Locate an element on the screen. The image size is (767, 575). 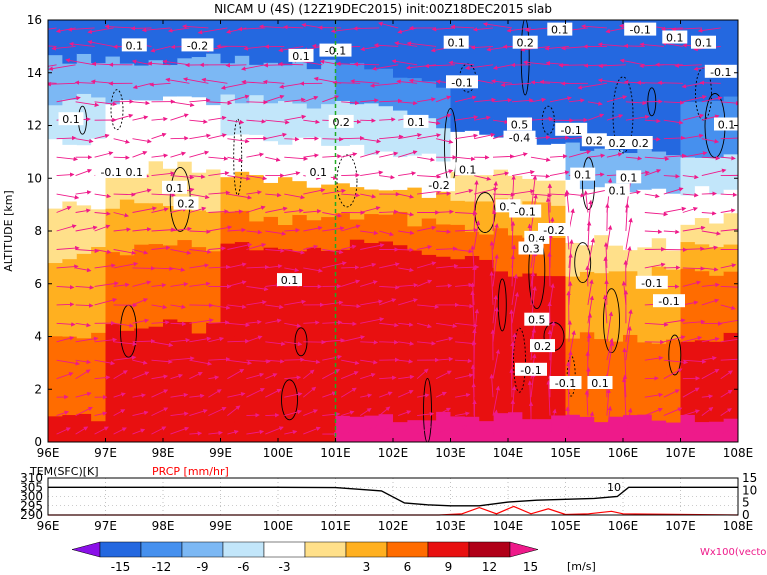
x-tick-label: 100E is located at coordinates (278, 453).